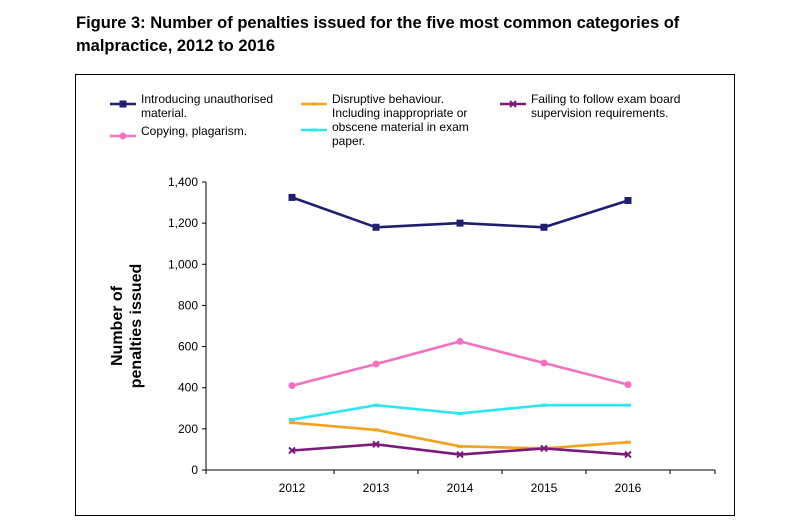 The height and width of the screenshot is (531, 800). I want to click on legend-entry-1: Copying, plagarism., so click(178, 132).